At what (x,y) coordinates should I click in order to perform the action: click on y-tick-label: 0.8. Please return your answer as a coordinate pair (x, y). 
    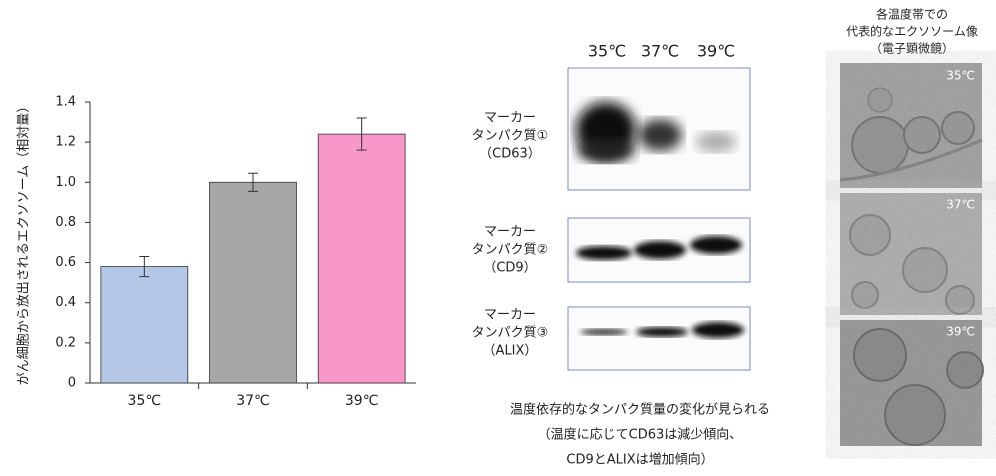
    Looking at the image, I should click on (65, 222).